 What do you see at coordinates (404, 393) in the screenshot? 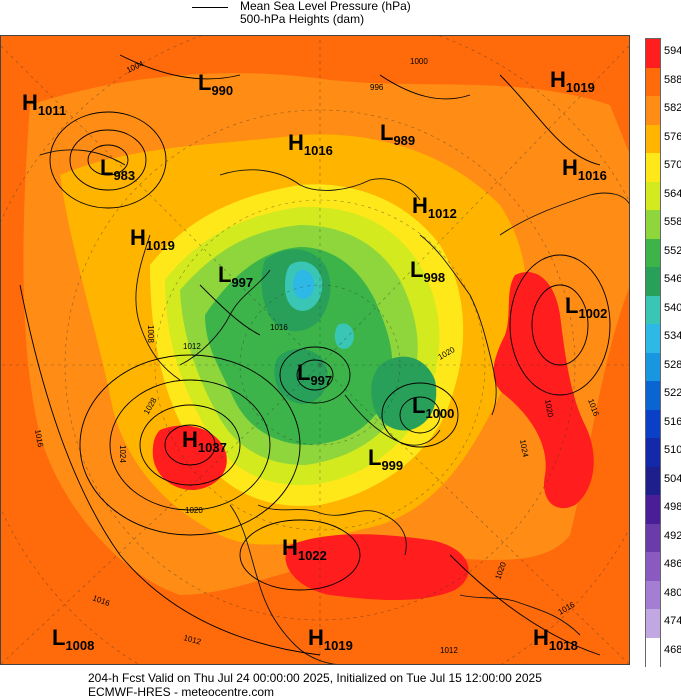
I see `fill-546b` at bounding box center [404, 393].